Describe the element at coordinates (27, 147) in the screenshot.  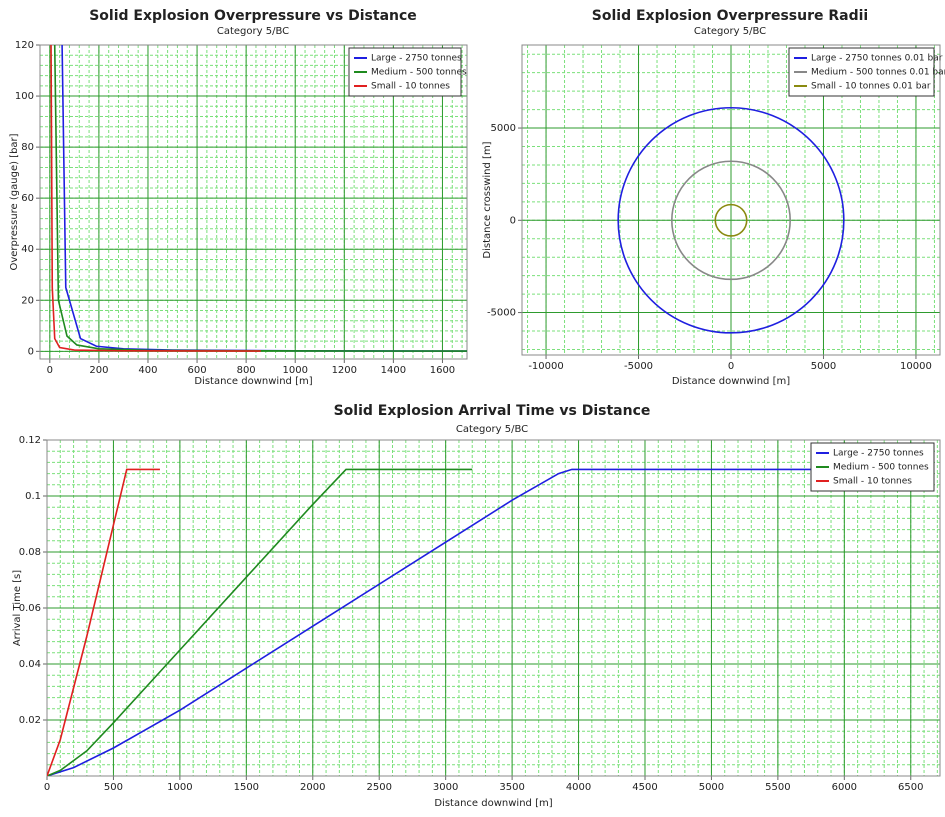
I see `y-tick-label: 80` at that location.